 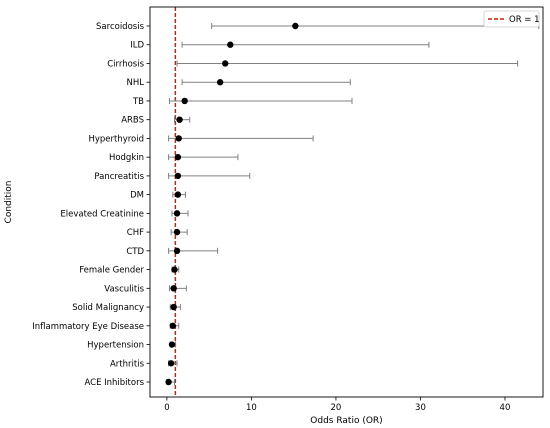 What do you see at coordinates (420, 408) in the screenshot?
I see `x-tick-label-30: 30` at bounding box center [420, 408].